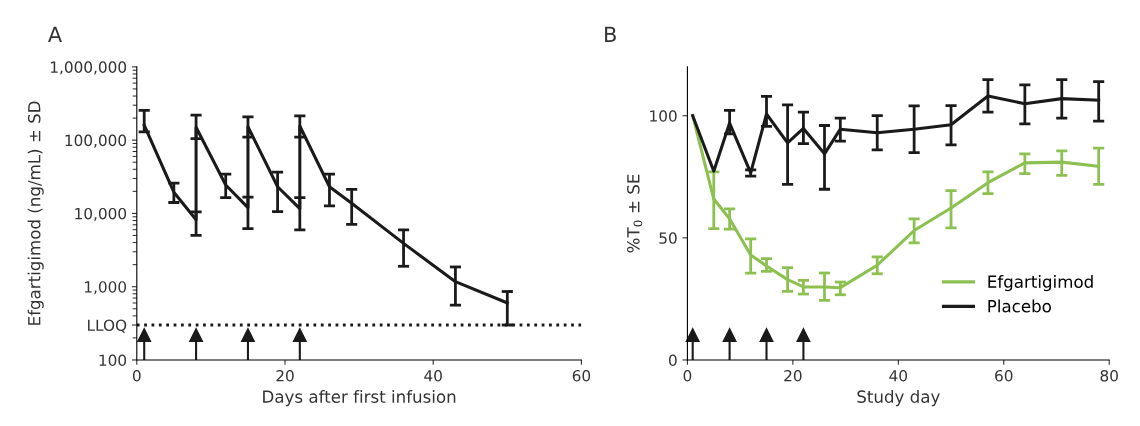 The image size is (1140, 426). I want to click on x-axis-title: Study day, so click(898, 398).